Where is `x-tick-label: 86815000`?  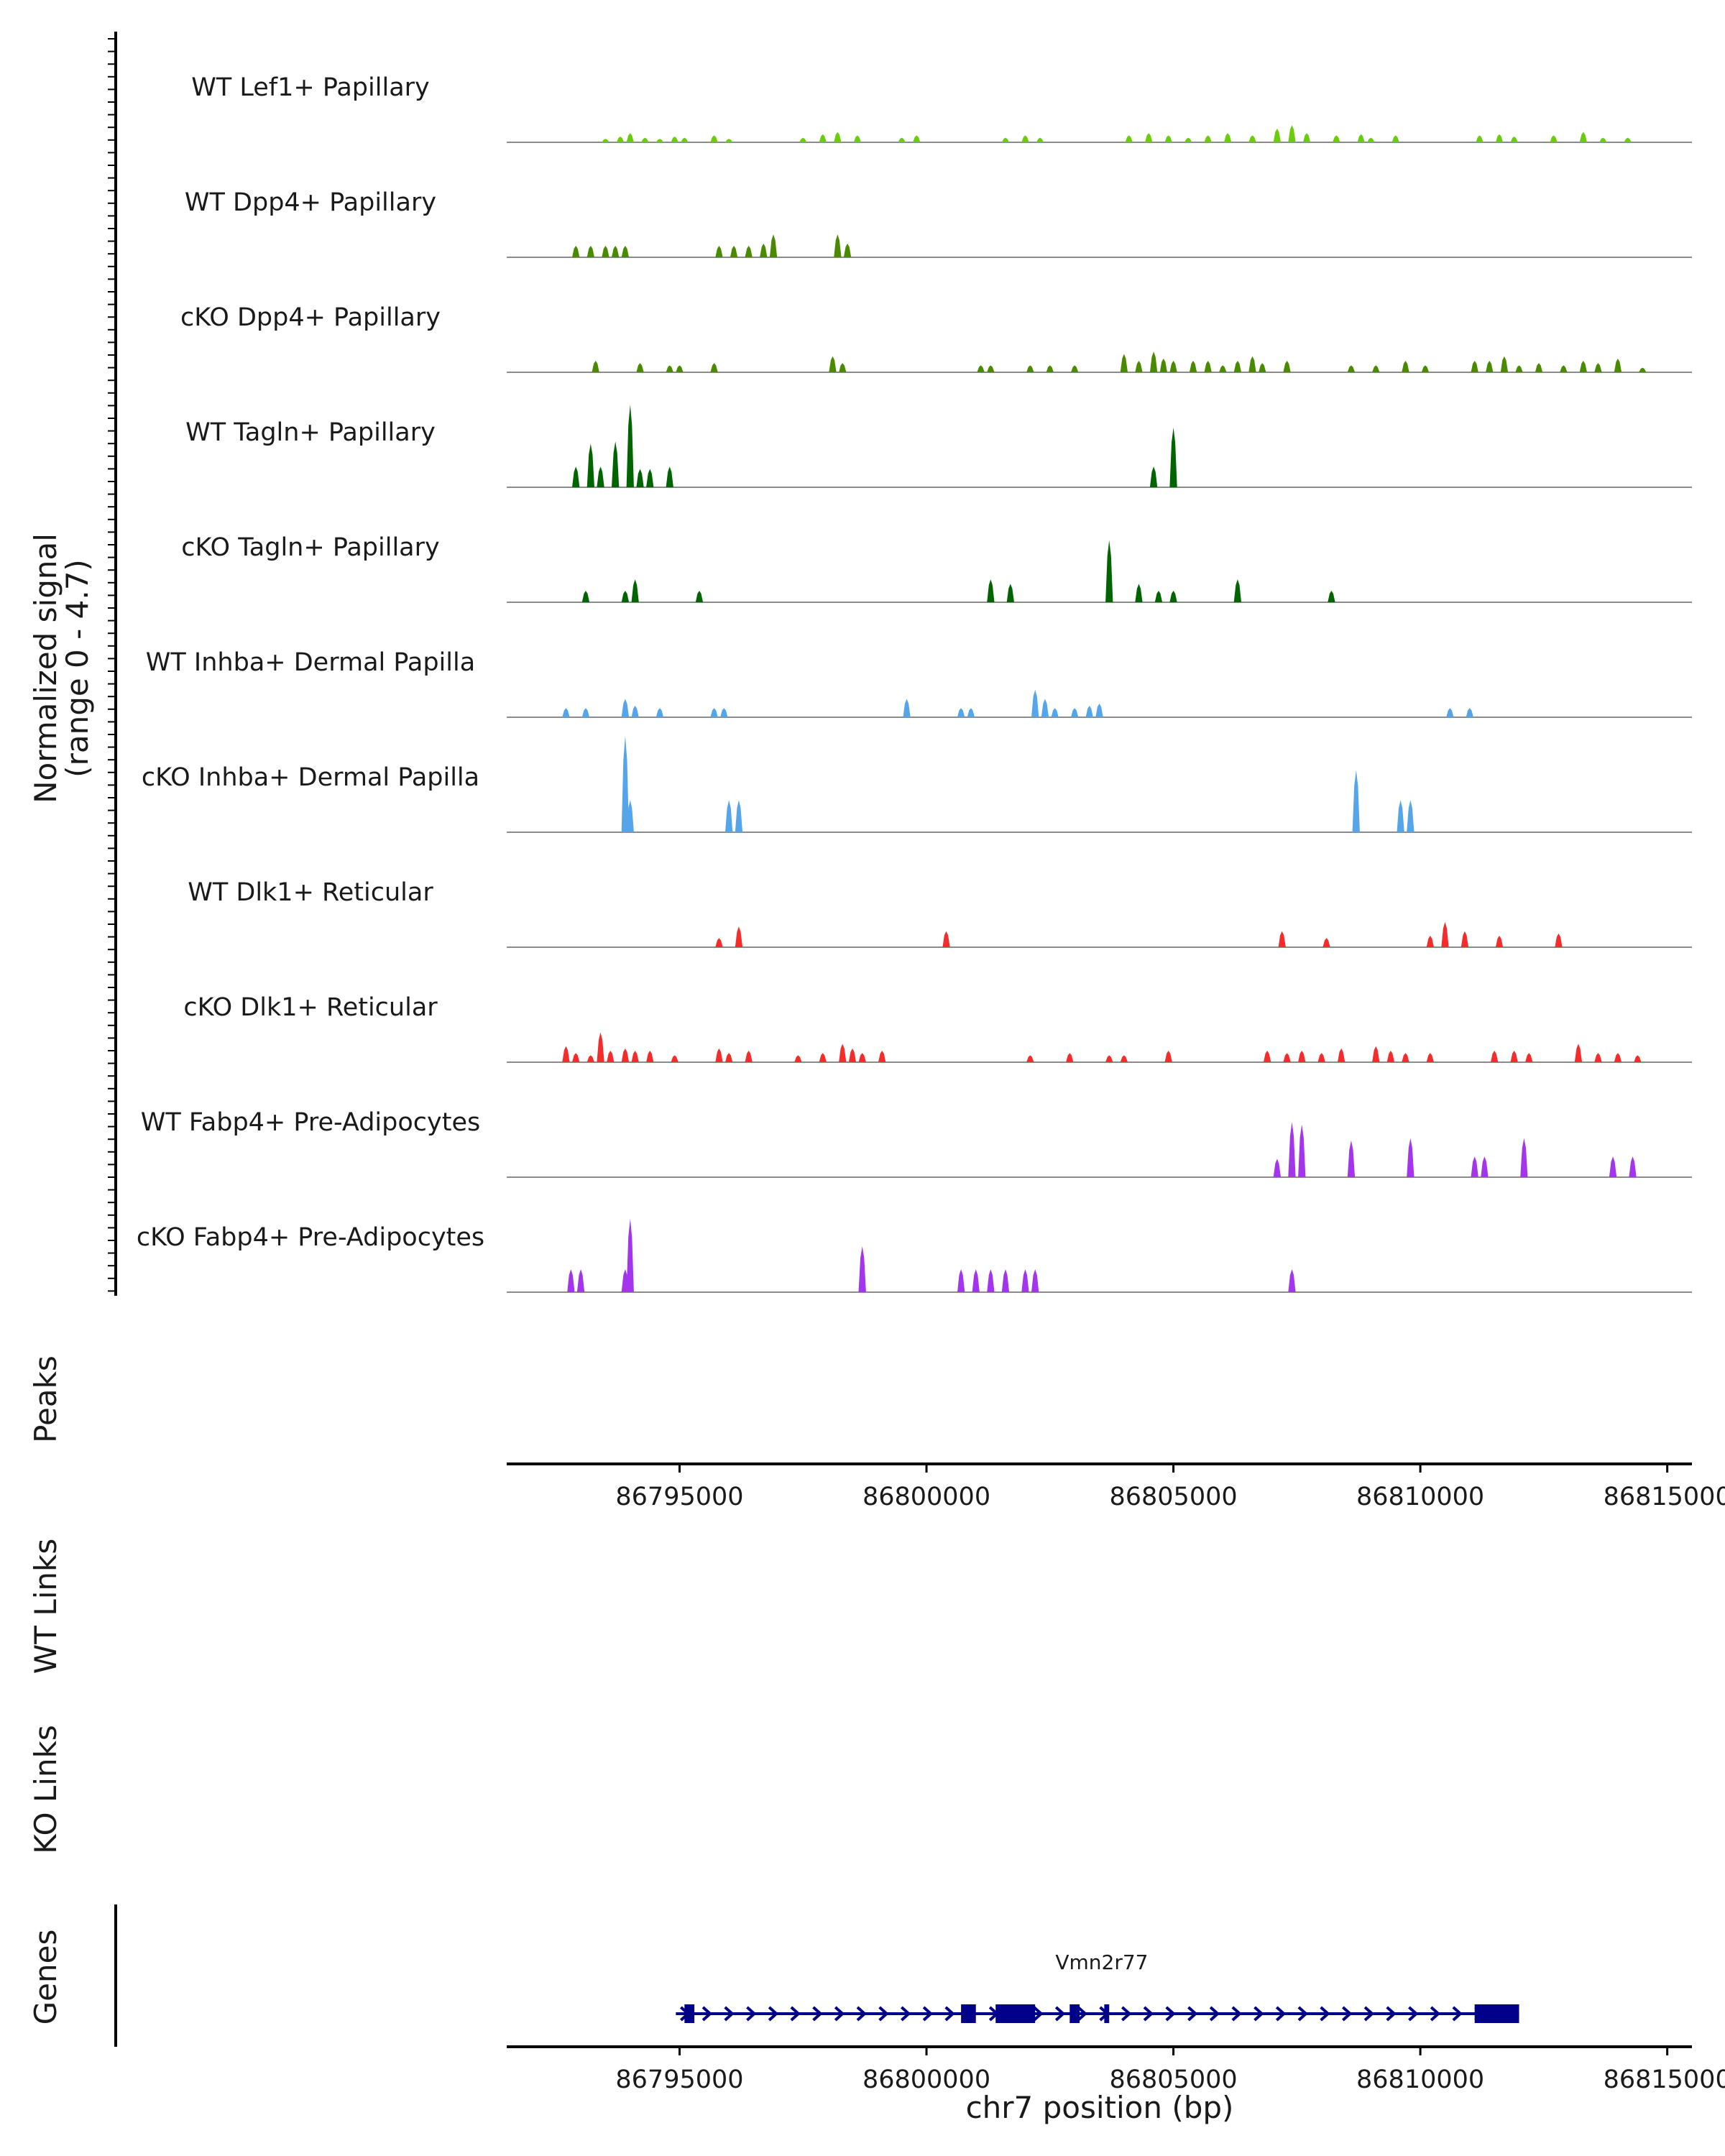
x-tick-label: 86815000 is located at coordinates (1664, 2079).